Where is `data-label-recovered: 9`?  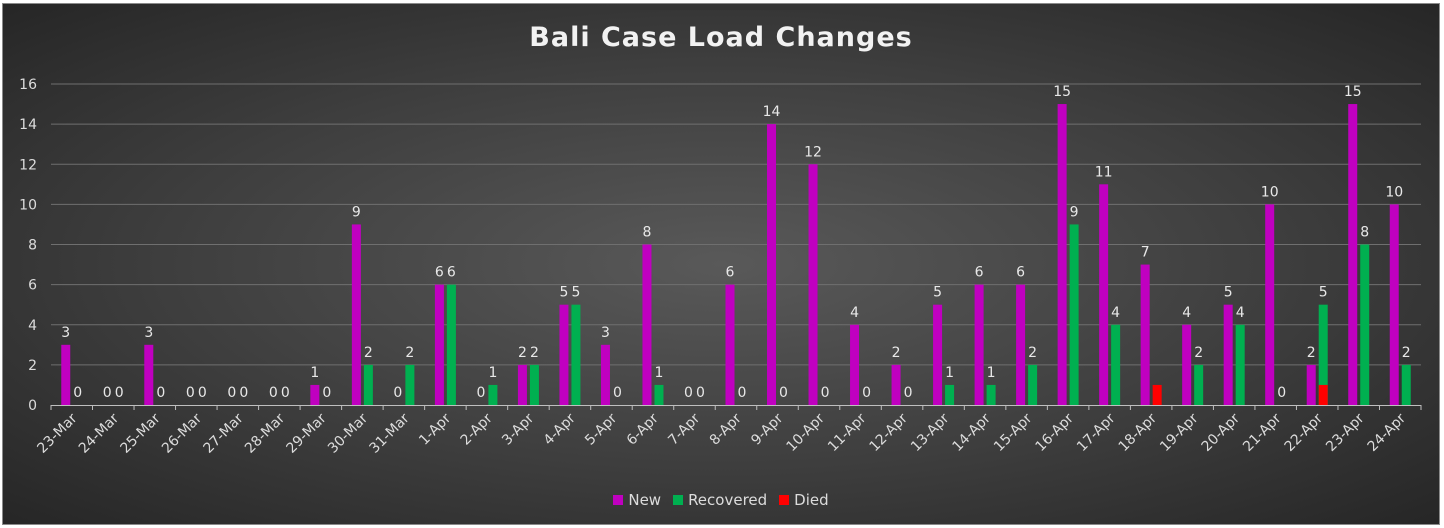
data-label-recovered: 9 is located at coordinates (1074, 212).